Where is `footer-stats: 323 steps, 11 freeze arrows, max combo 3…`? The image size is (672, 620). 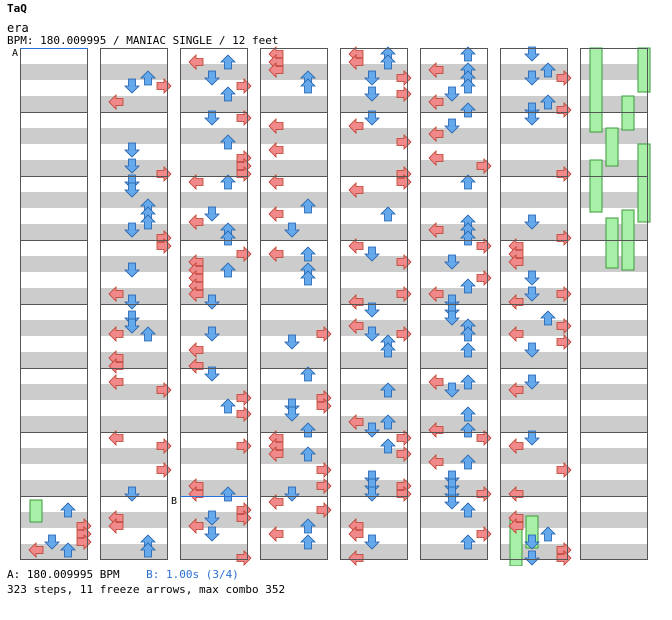
footer-stats: 323 steps, 11 freeze arrows, max combo 3… is located at coordinates (146, 589).